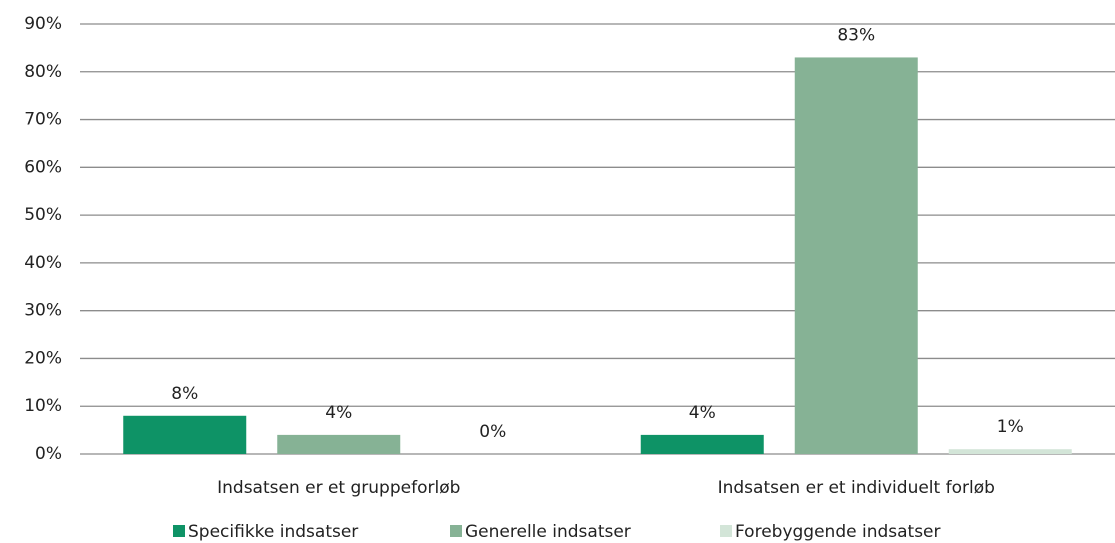  What do you see at coordinates (856, 35) in the screenshot?
I see `data-label: 83%` at bounding box center [856, 35].